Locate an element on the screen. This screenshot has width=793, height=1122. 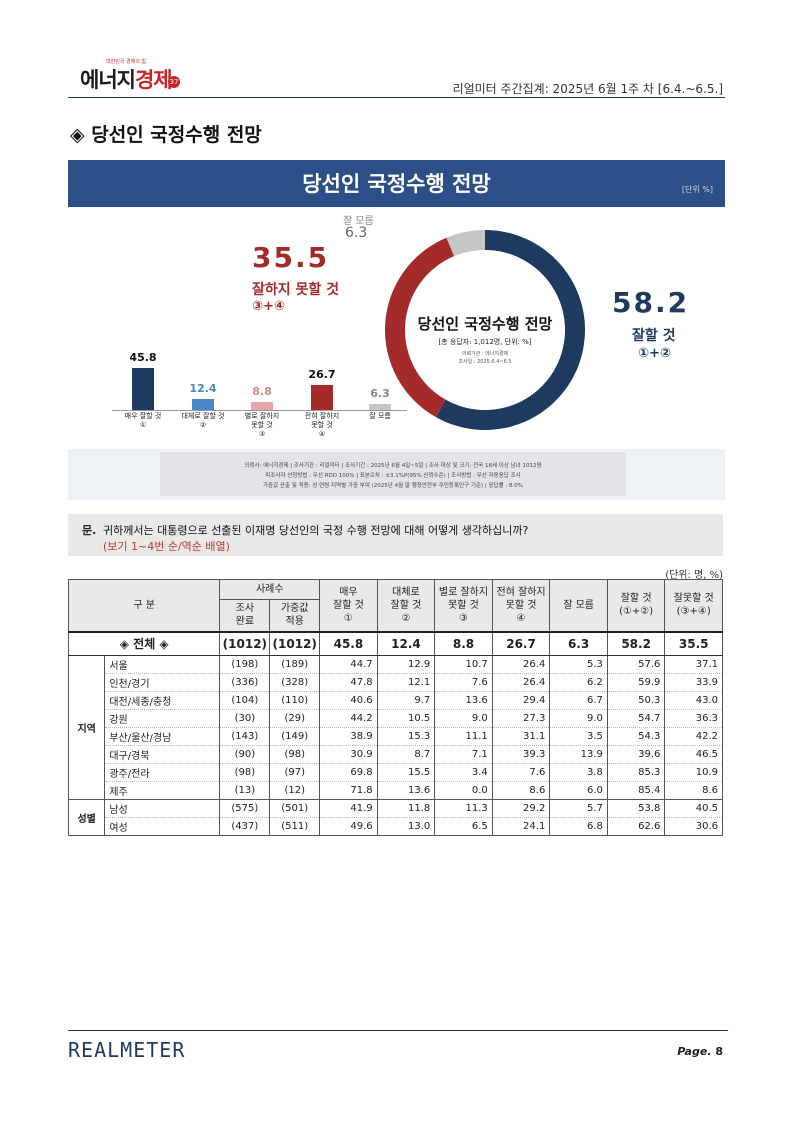
row-label: 여성 is located at coordinates (162, 826).